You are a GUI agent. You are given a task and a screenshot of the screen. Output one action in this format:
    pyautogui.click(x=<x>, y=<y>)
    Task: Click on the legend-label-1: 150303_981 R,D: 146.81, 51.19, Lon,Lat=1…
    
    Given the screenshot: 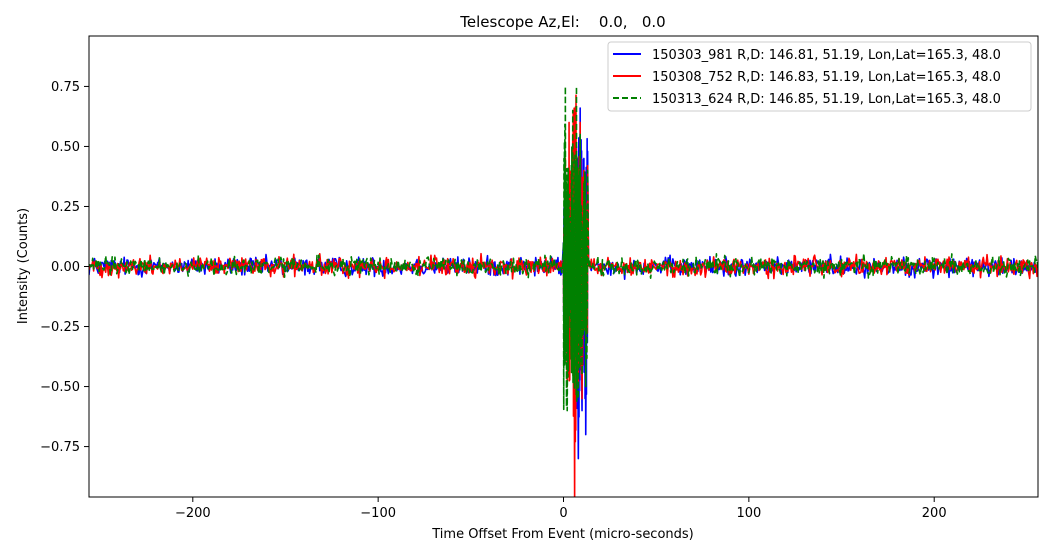 What is the action you would take?
    pyautogui.click(x=826, y=55)
    